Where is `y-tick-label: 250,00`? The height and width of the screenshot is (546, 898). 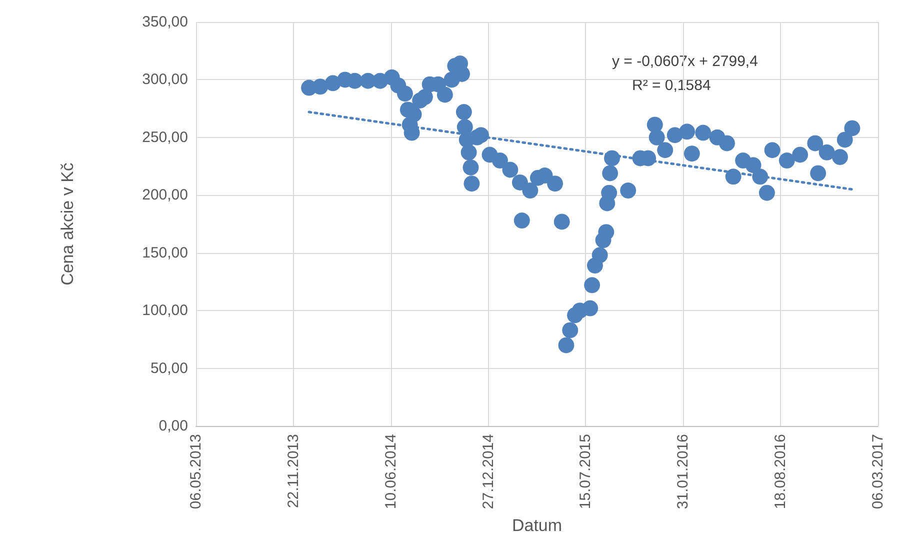 y-tick-label: 250,00 is located at coordinates (165, 137).